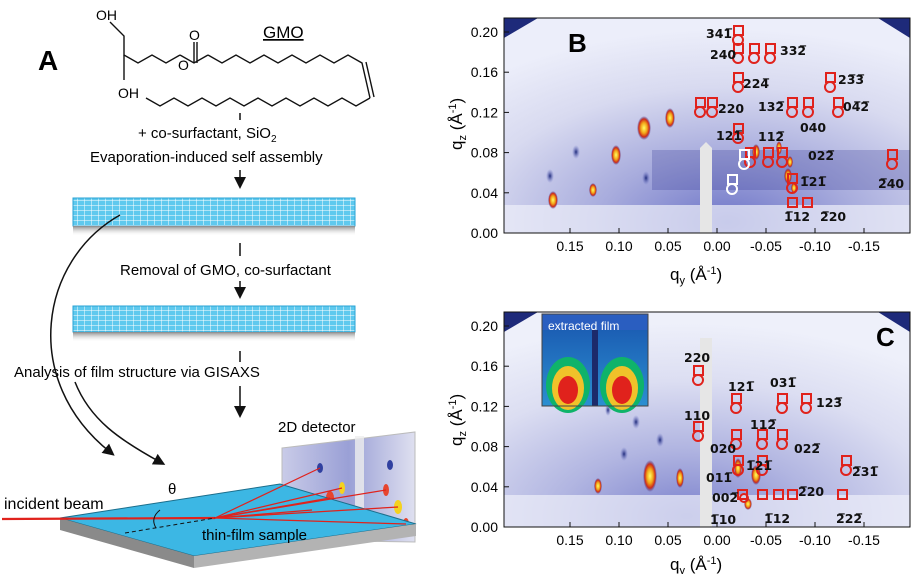 The height and width of the screenshot is (574, 912). I want to click on y-axis-ticks-b: 0.20 0.16 0.12 0.08 0.04 0.00, so click(490, 132).